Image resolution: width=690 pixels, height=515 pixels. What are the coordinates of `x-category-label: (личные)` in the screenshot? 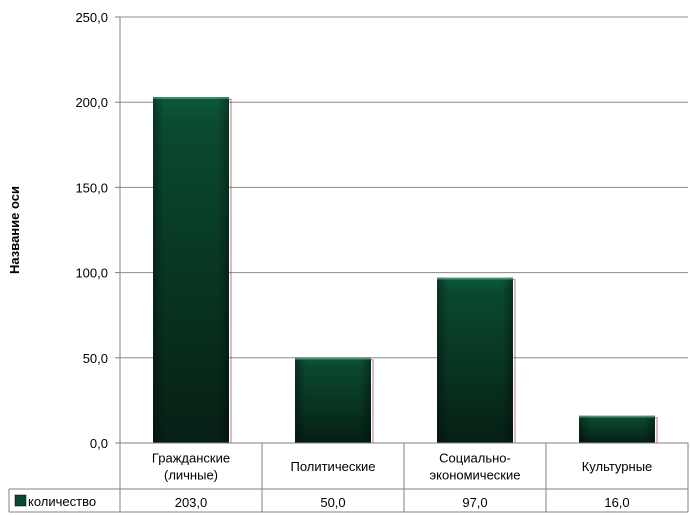 It's located at (191, 475).